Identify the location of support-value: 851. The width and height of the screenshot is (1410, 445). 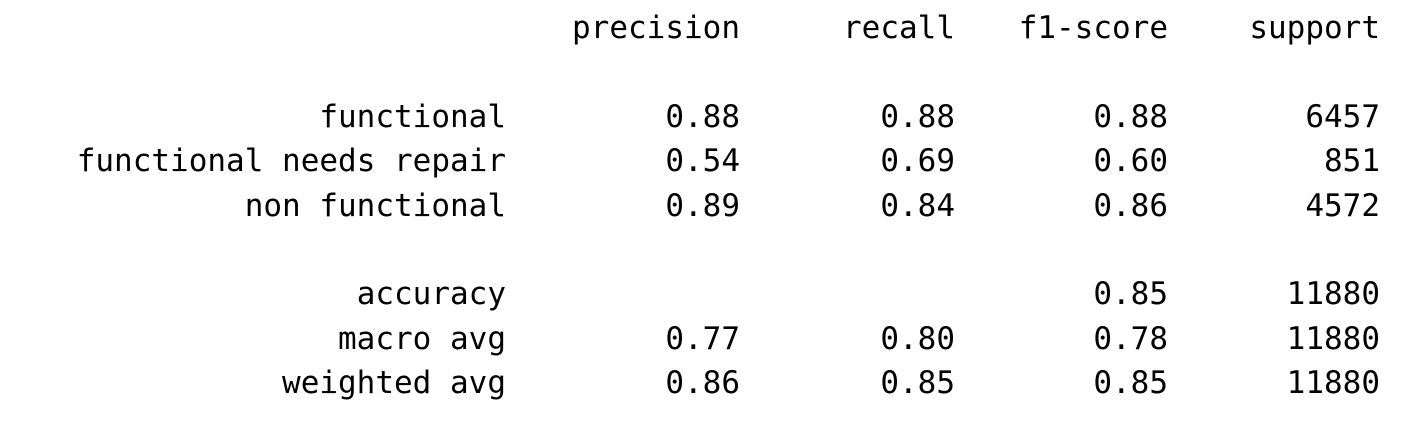
(1352, 161).